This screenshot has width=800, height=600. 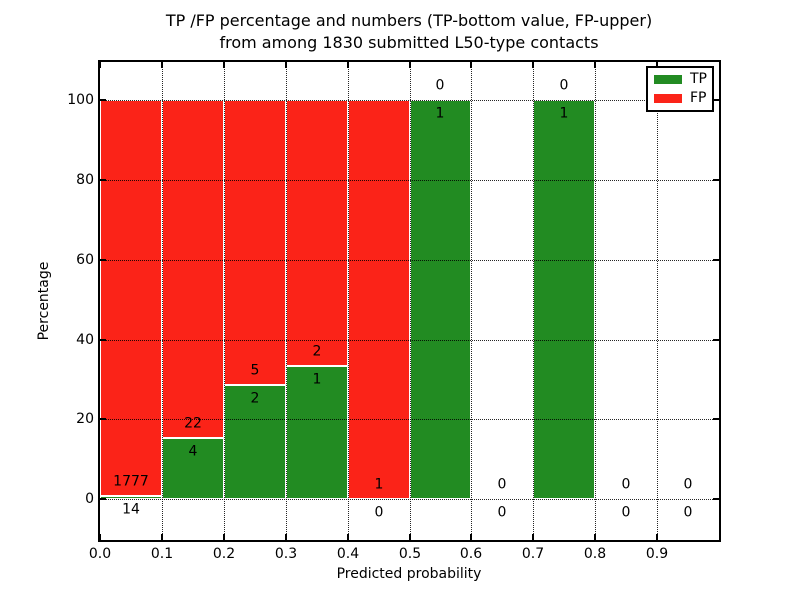 I want to click on legend-row-tp: TP, so click(x=683, y=79).